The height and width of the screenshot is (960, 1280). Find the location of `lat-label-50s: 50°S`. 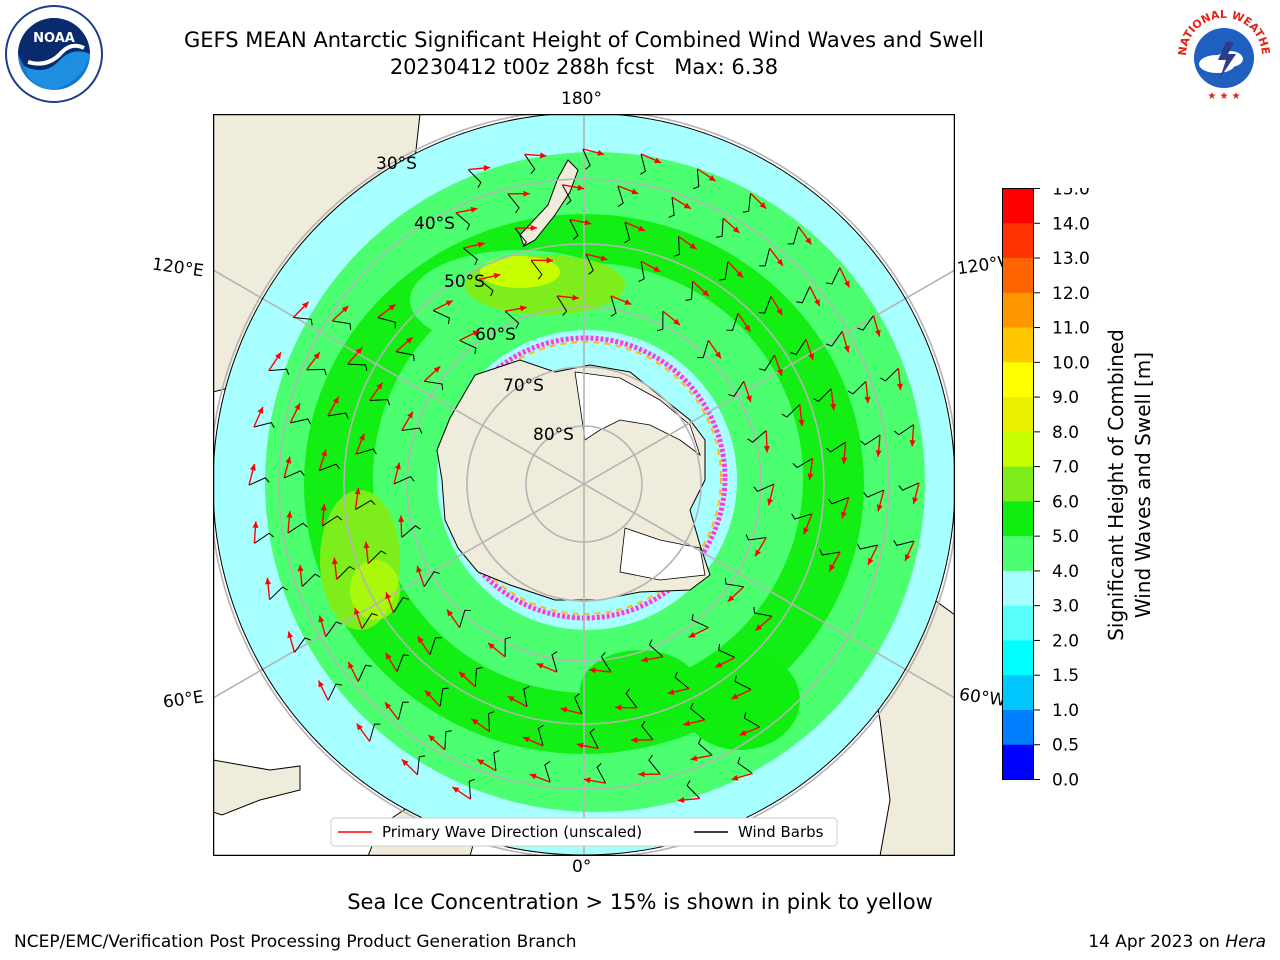

lat-label-50s: 50°S is located at coordinates (464, 282).